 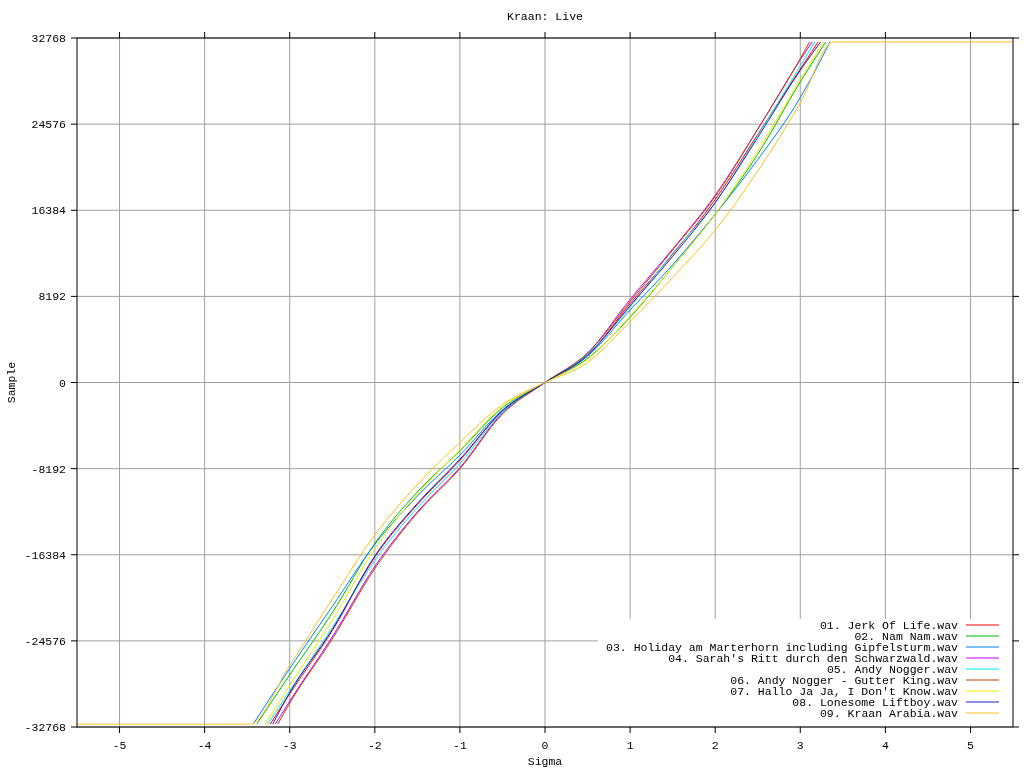 I want to click on y-tick-label: 8192, so click(x=52, y=297).